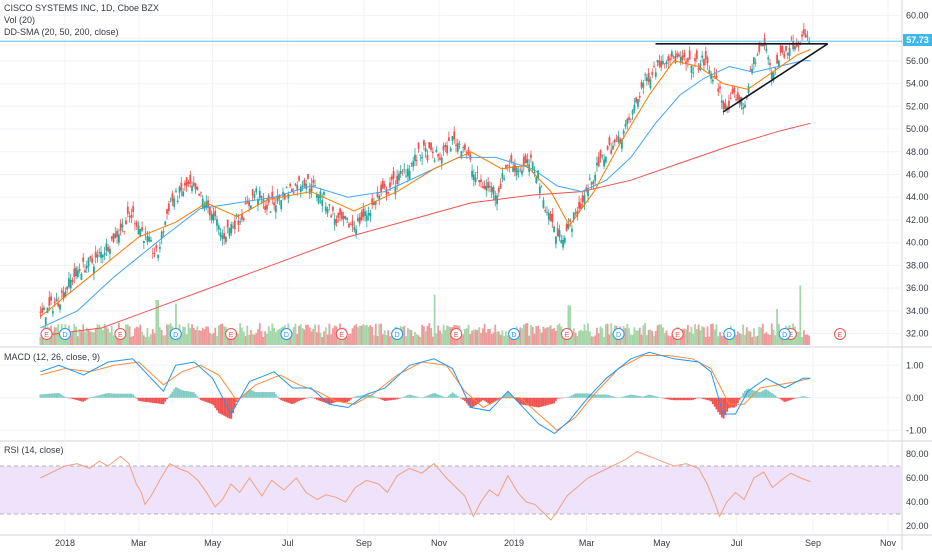 This screenshot has height=555, width=932. What do you see at coordinates (65, 334) in the screenshot?
I see `dividend-marker` at bounding box center [65, 334].